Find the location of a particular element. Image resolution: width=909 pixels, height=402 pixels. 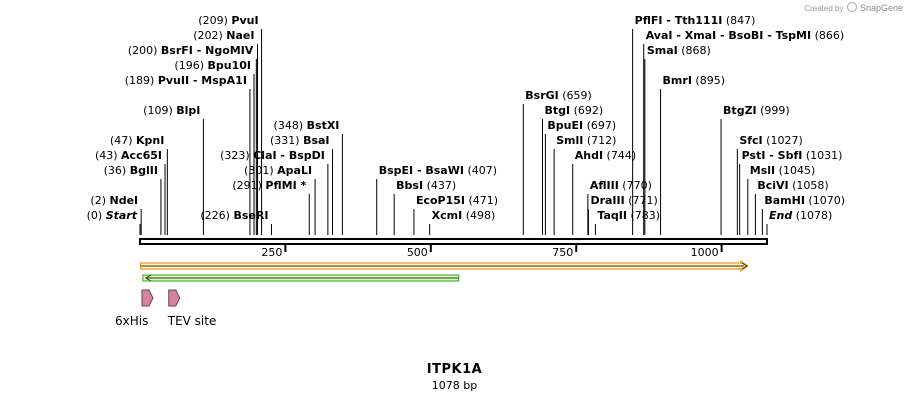

orf-arrowhead is located at coordinates (744, 266).